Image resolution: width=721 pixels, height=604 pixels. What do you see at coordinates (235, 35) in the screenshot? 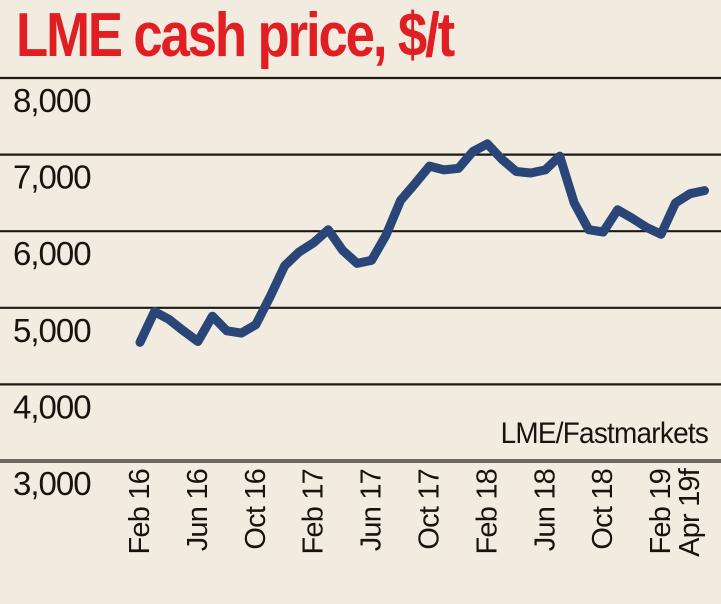
I see `chart-title: LME cash price, $/t` at bounding box center [235, 35].